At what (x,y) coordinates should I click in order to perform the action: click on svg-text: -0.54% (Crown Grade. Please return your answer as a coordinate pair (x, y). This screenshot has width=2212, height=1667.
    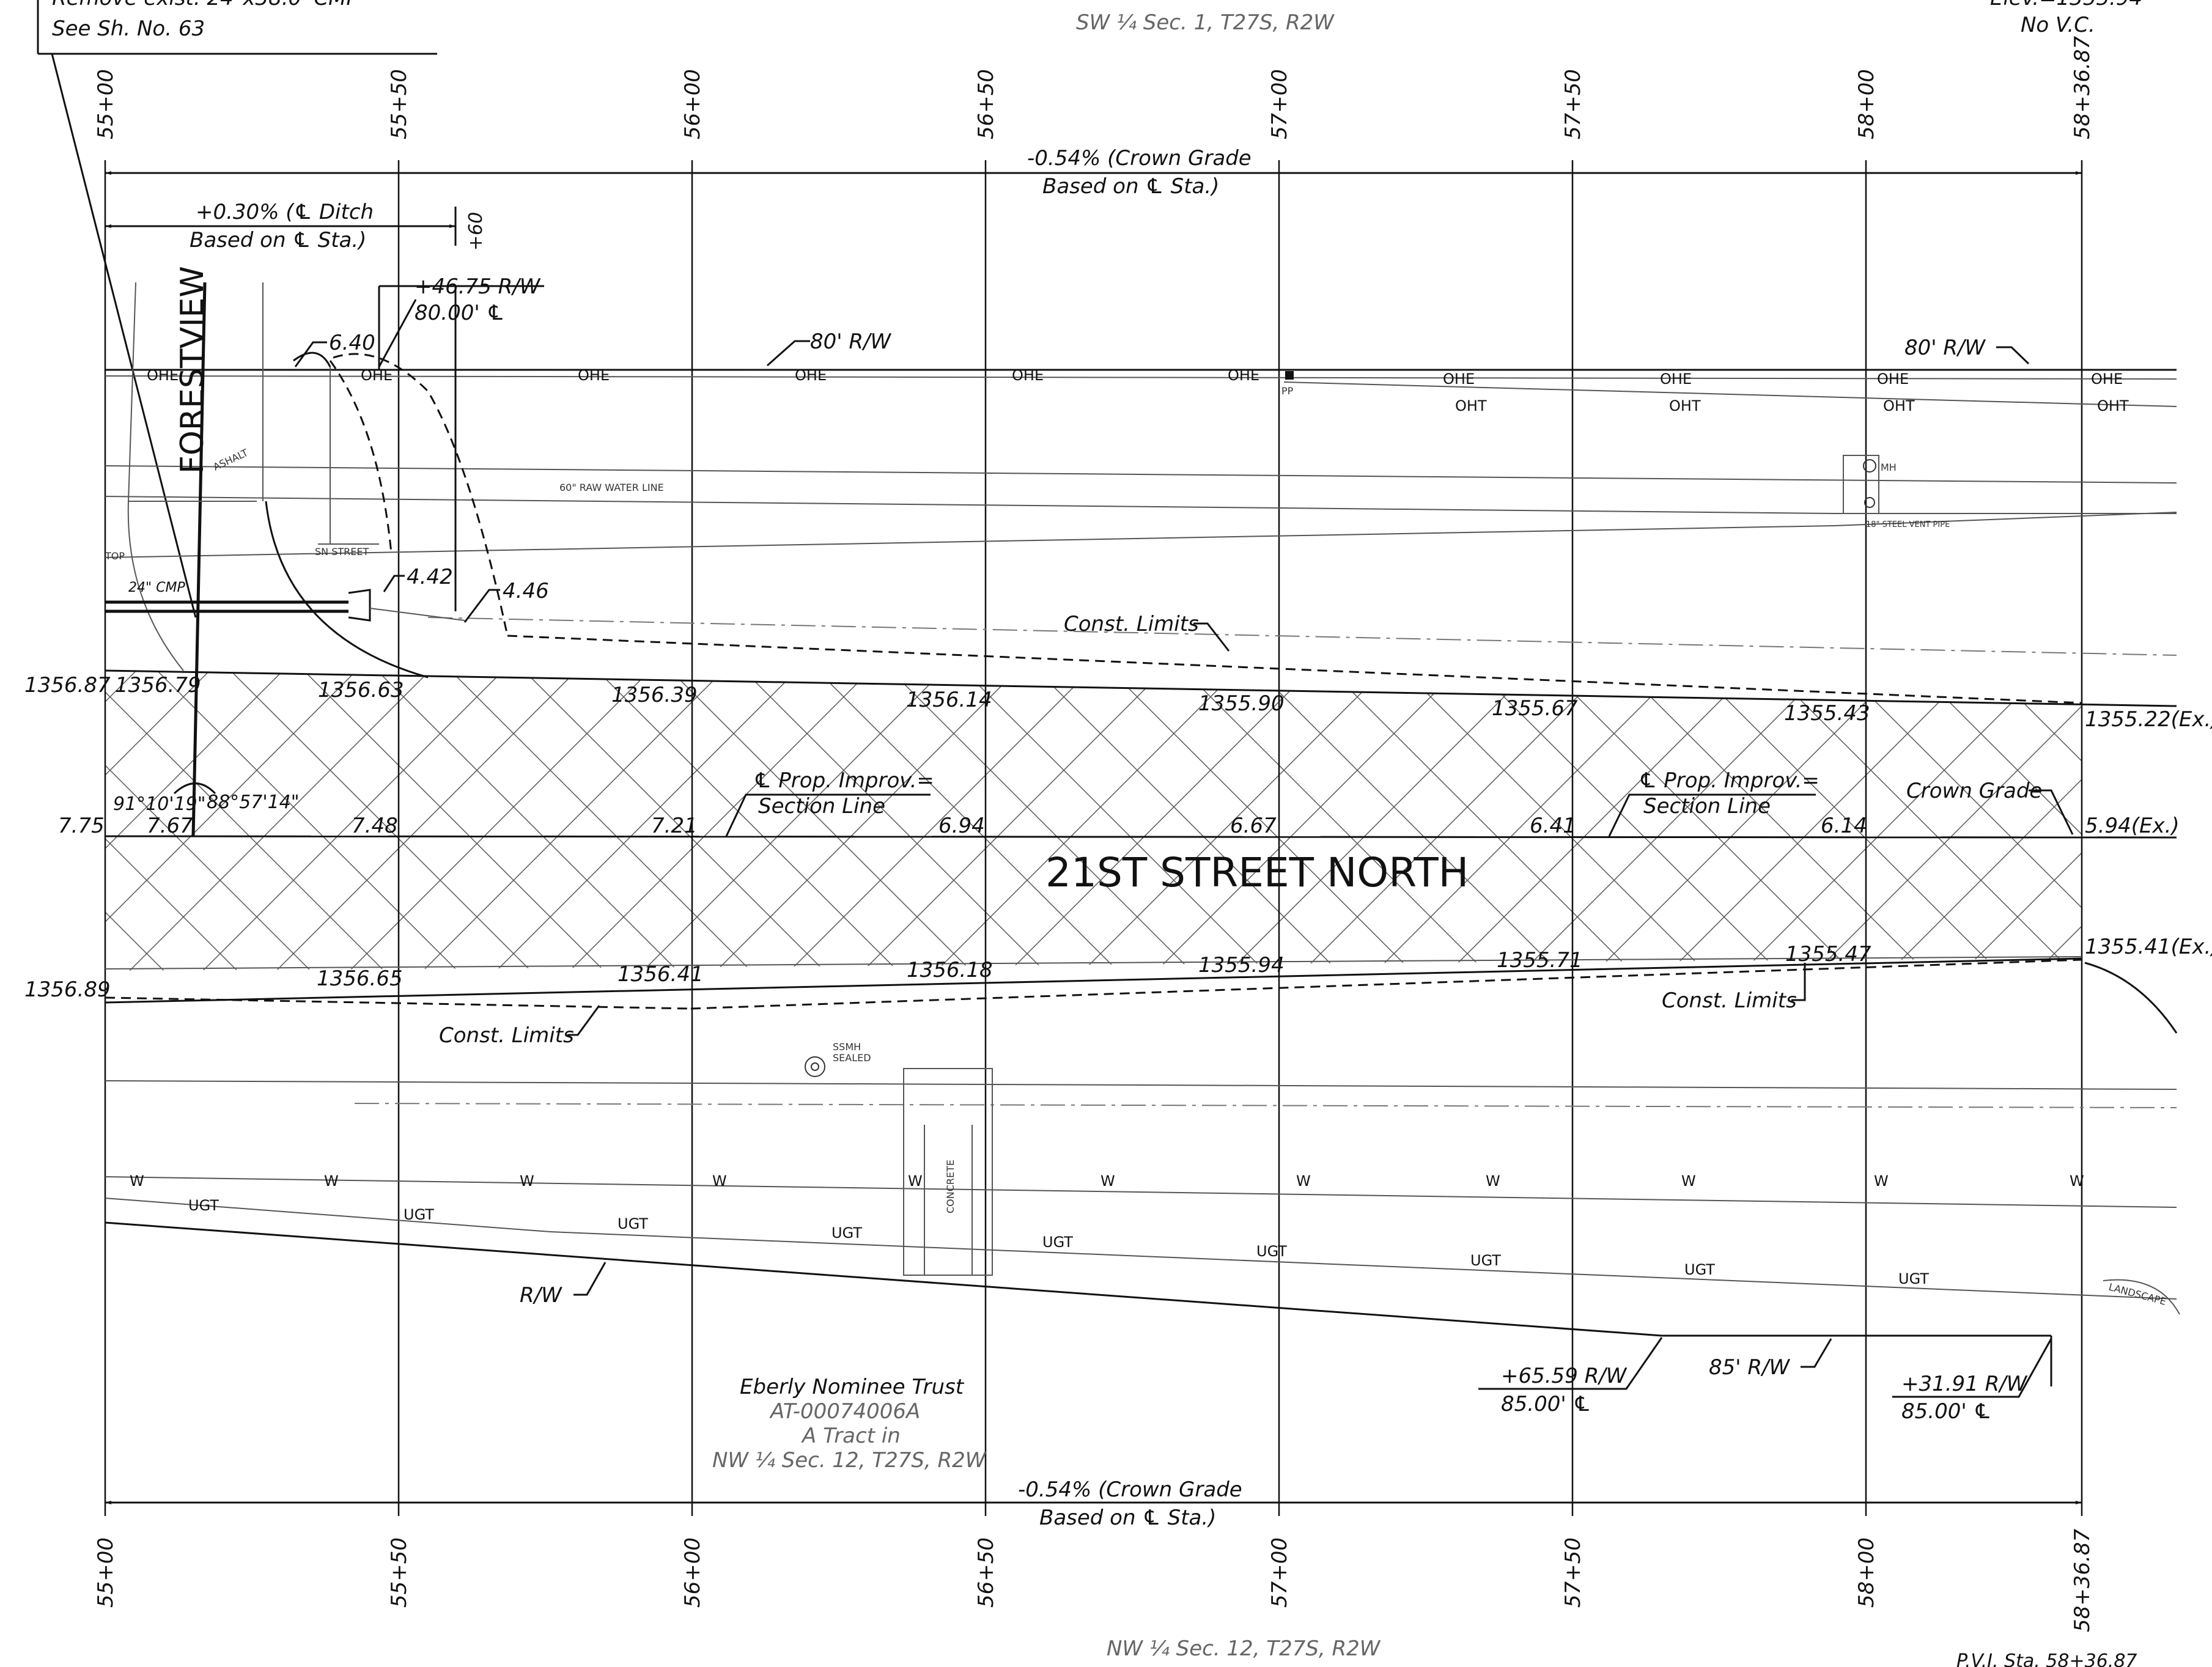
    Looking at the image, I should click on (1130, 1489).